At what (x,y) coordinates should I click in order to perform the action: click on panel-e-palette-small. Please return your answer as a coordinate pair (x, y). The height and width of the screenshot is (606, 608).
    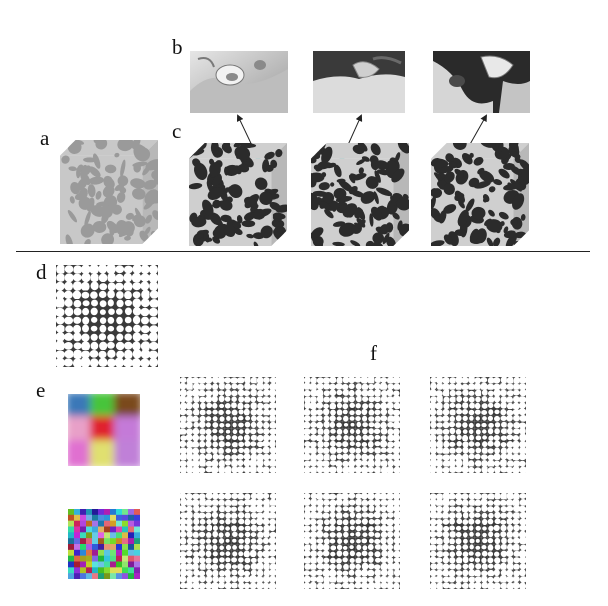
    Looking at the image, I should click on (104, 544).